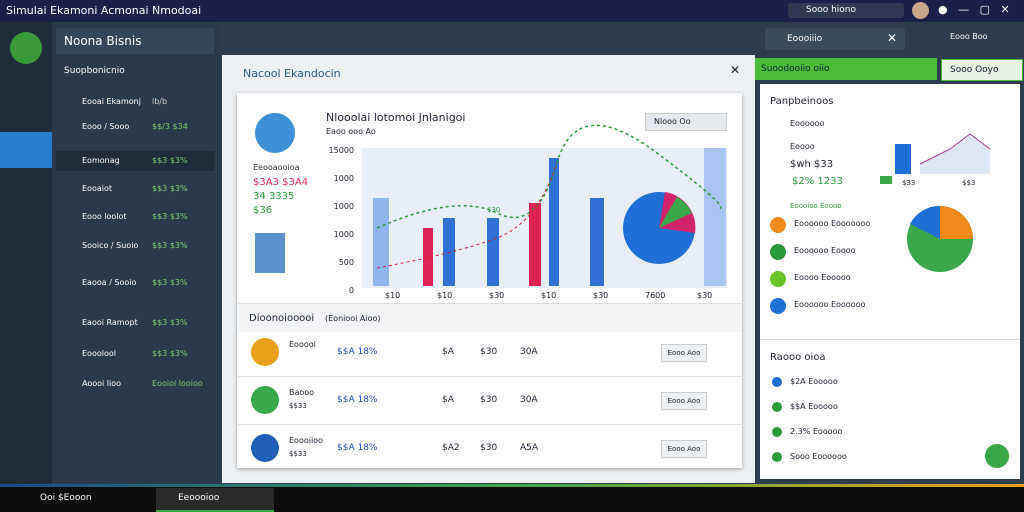 Image resolution: width=1024 pixels, height=512 pixels. What do you see at coordinates (549, 176) in the screenshot?
I see `trend-line` at bounding box center [549, 176].